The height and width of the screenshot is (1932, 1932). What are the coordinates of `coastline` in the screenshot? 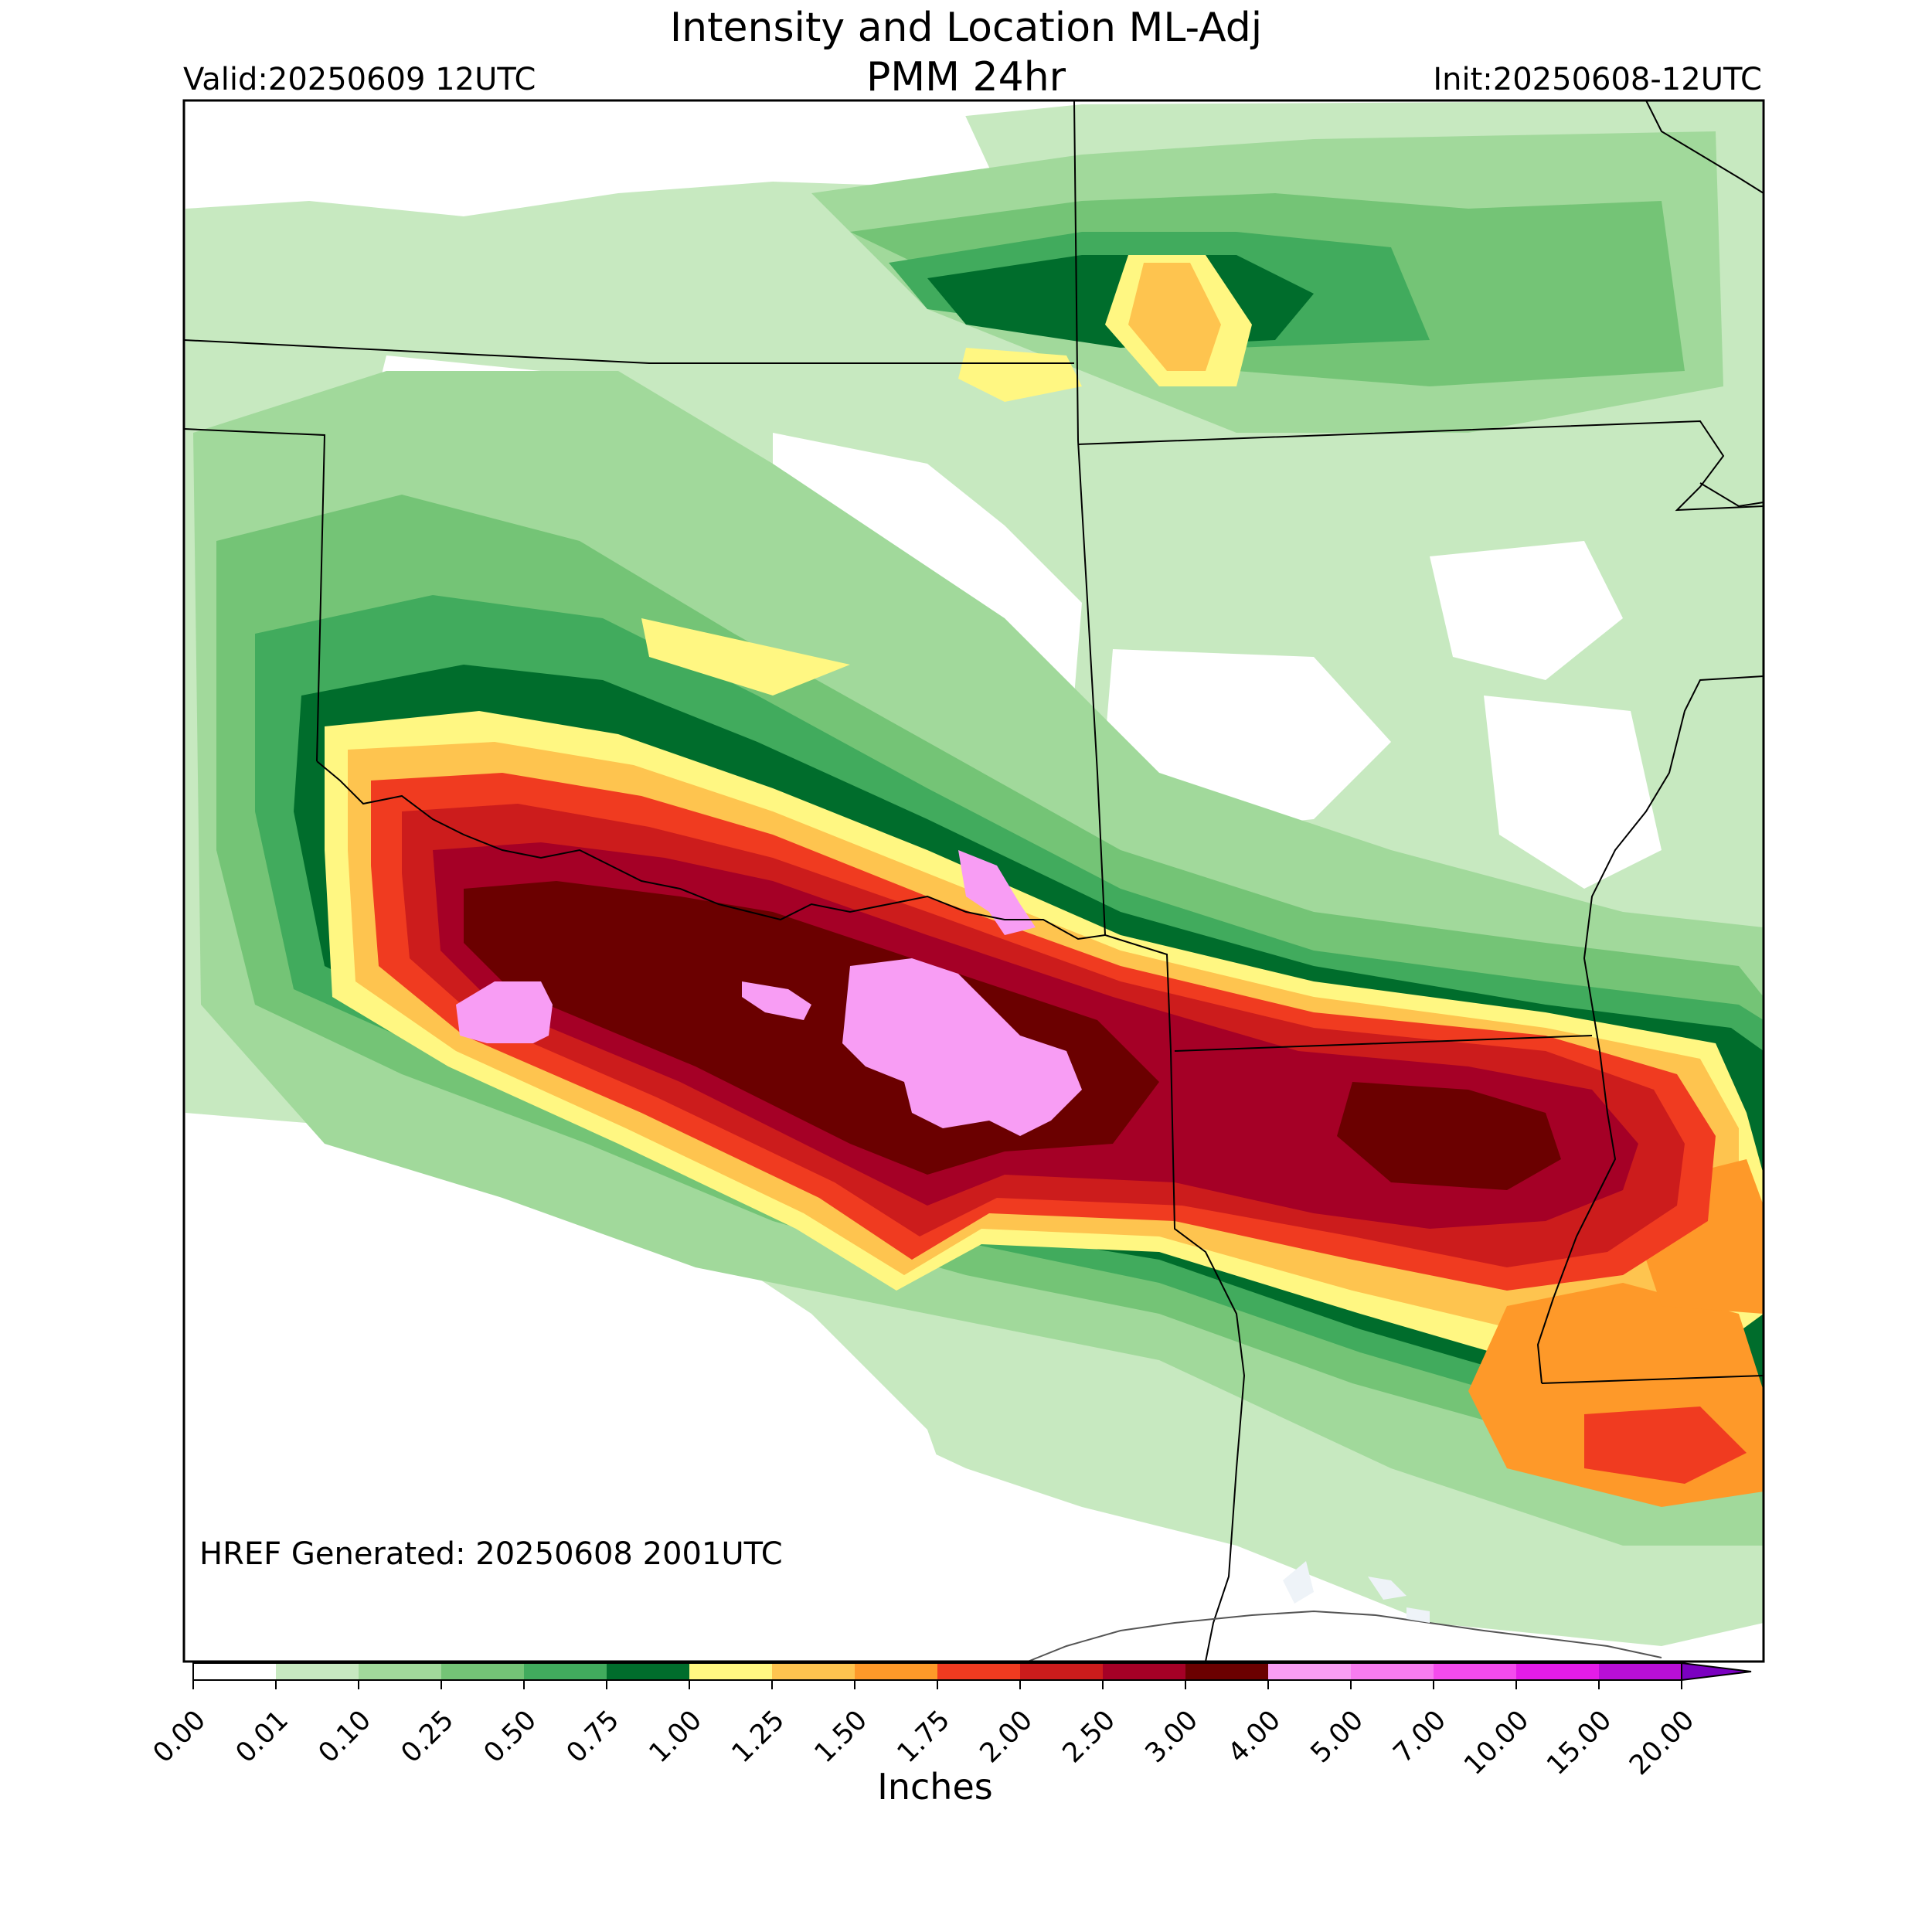 It's located at (1345, 1636).